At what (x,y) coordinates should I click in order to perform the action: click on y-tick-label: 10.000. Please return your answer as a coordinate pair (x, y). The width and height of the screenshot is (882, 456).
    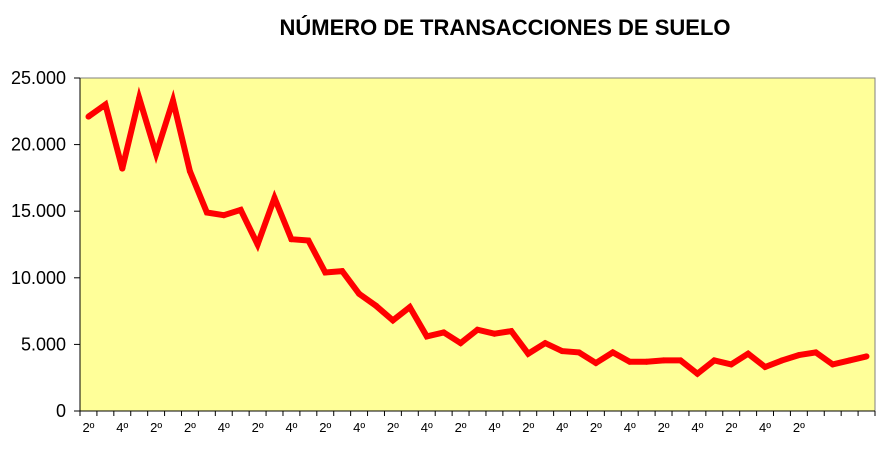
    Looking at the image, I should click on (38, 278).